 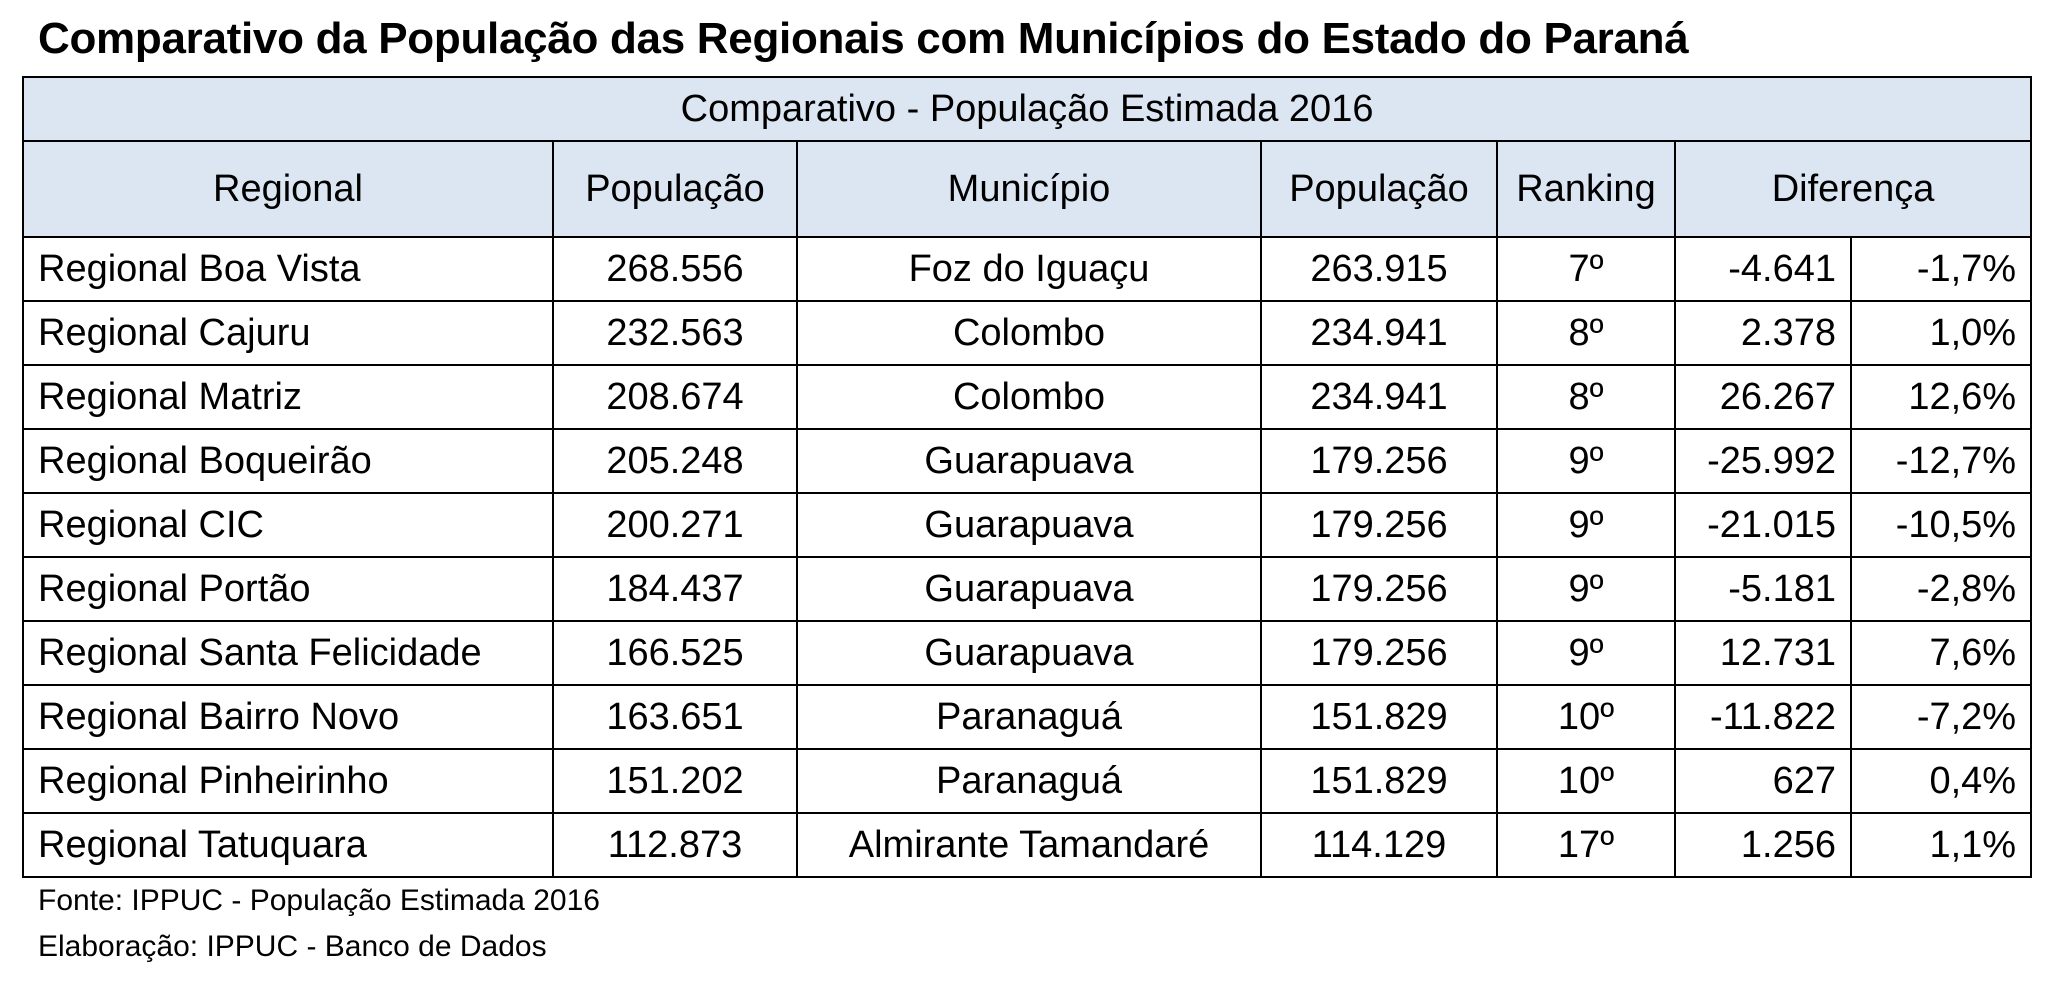 What do you see at coordinates (288, 717) in the screenshot?
I see `cell-regional: Regional Bairro Novo` at bounding box center [288, 717].